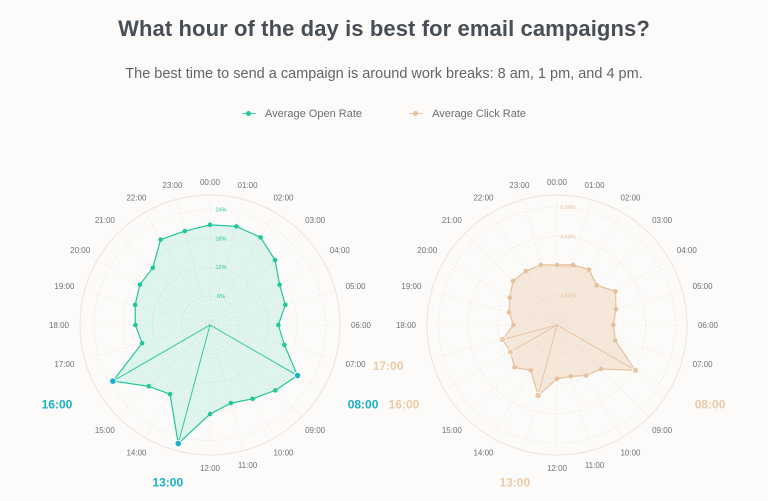 Image resolution: width=768 pixels, height=501 pixels. What do you see at coordinates (427, 250) in the screenshot?
I see `click-hour-label: 20:00` at bounding box center [427, 250].